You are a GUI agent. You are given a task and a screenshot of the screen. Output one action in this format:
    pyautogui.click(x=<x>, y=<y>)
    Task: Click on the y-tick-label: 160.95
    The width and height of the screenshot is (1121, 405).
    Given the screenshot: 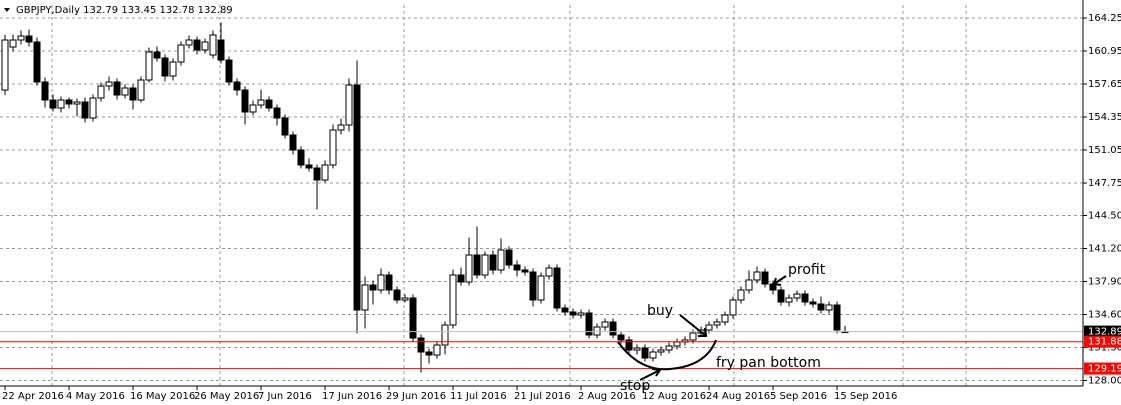 What is the action you would take?
    pyautogui.click(x=1104, y=51)
    